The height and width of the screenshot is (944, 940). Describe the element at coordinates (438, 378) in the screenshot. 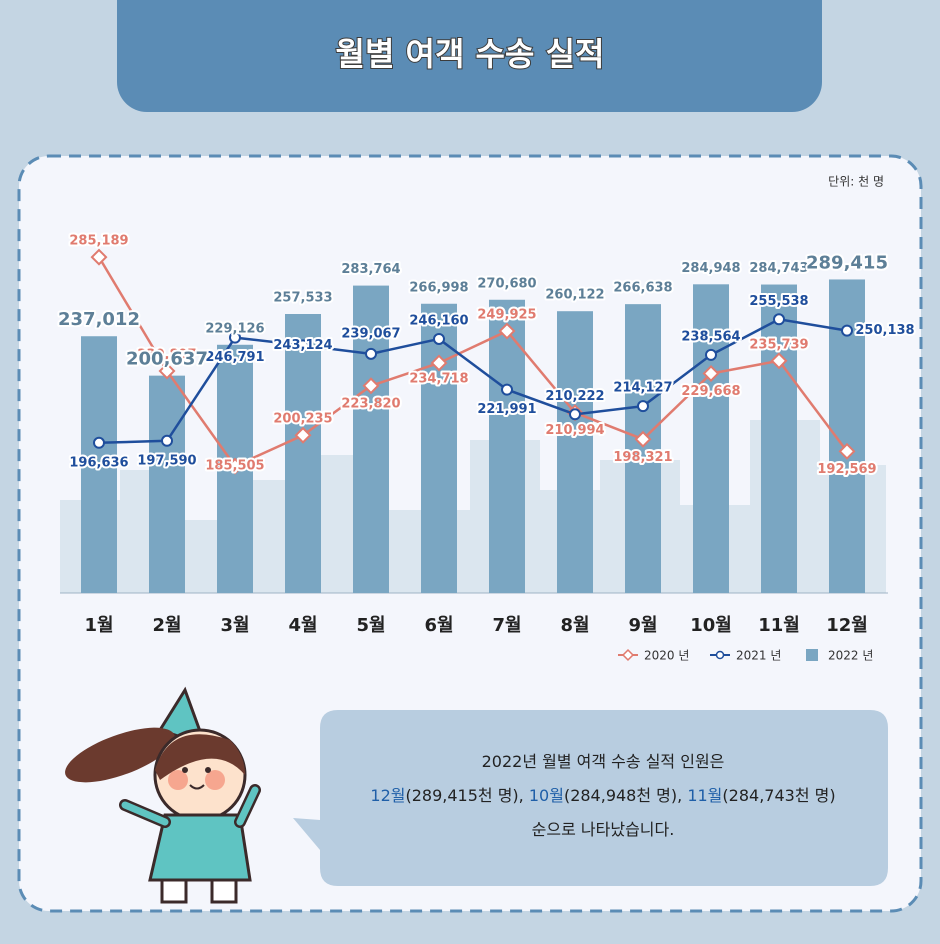

I see `data-label: 234,718` at that location.